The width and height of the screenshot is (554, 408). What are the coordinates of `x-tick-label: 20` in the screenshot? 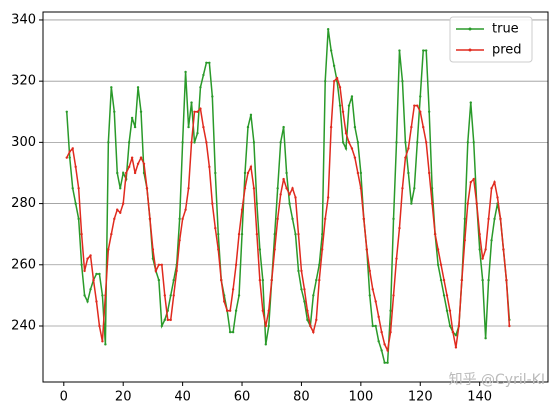 It's located at (123, 397).